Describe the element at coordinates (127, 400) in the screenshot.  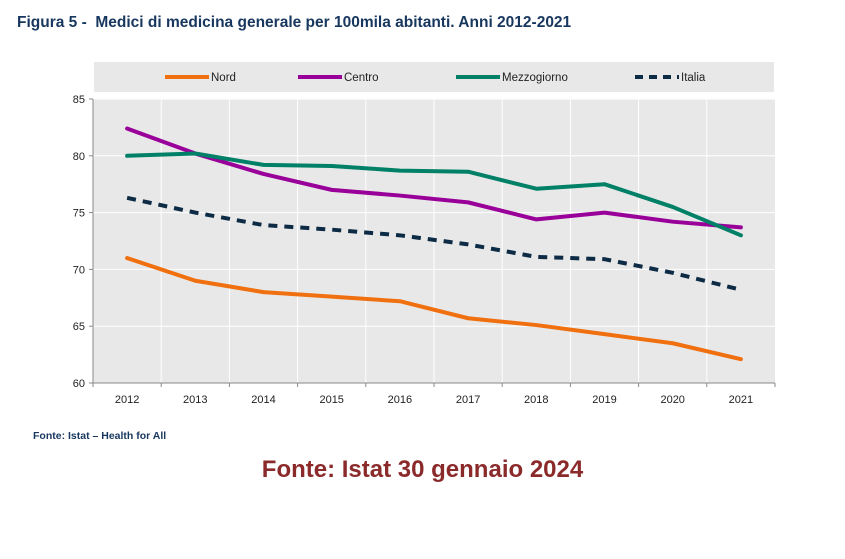
I see `x-tick-label: 2012` at that location.